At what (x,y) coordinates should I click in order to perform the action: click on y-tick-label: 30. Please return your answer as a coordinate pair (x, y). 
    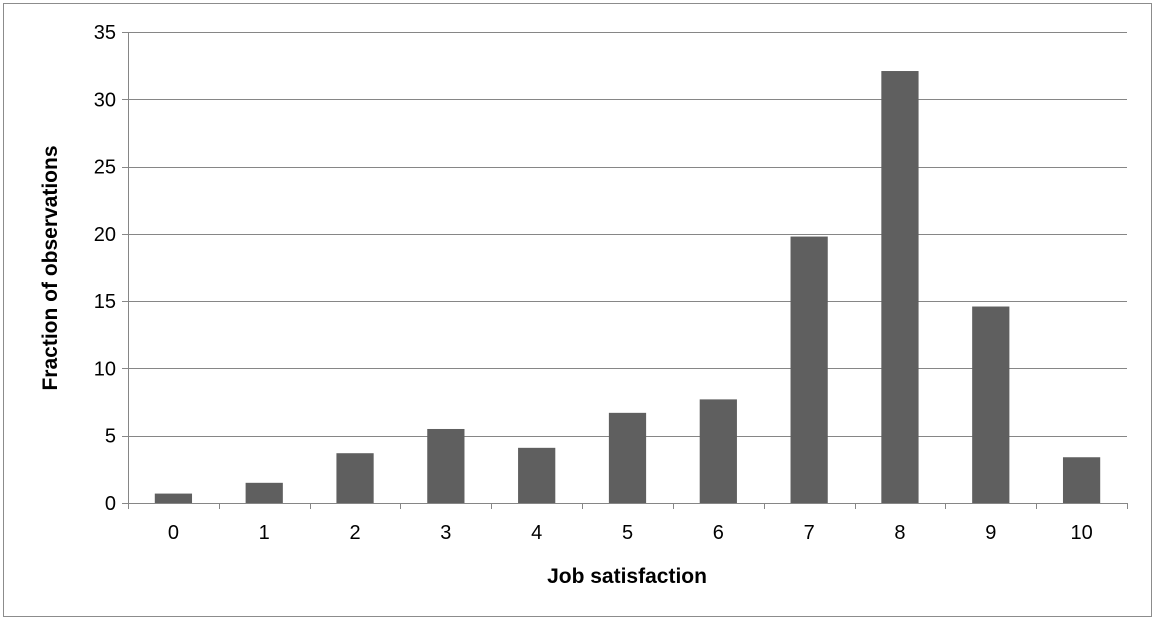
    Looking at the image, I should click on (105, 100).